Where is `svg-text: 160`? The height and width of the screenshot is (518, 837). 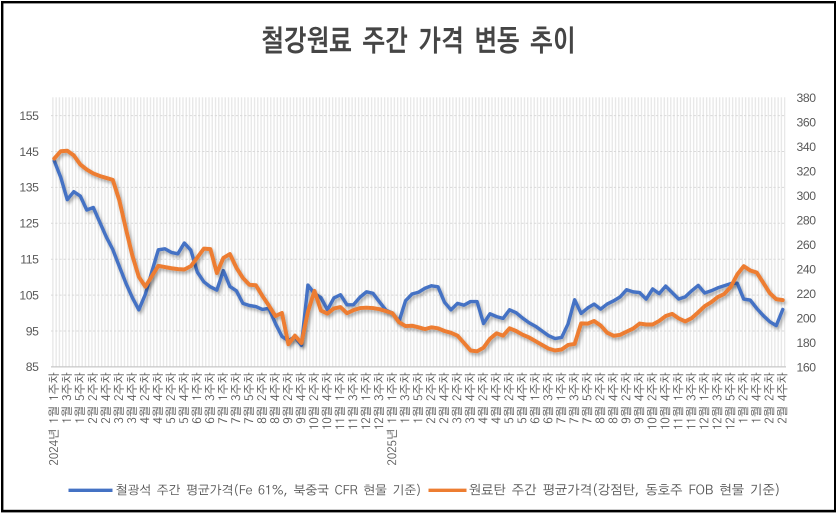
svg-text: 160 is located at coordinates (807, 368).